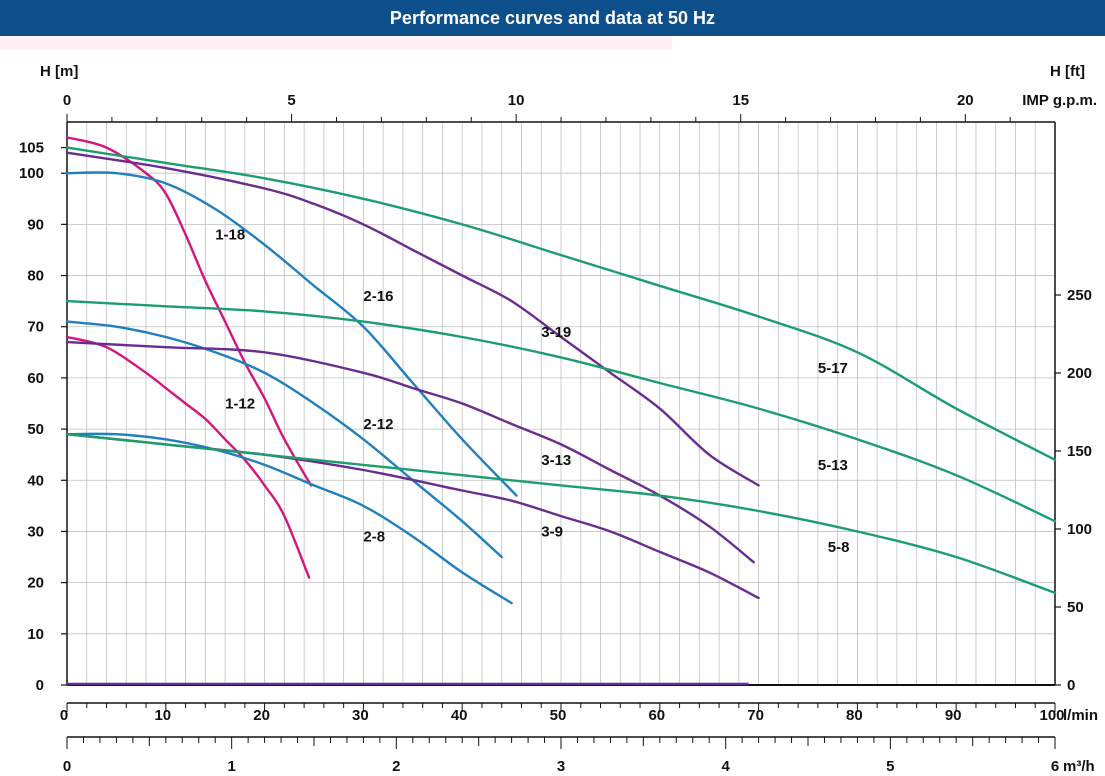 This screenshot has height=776, width=1105. What do you see at coordinates (556, 460) in the screenshot?
I see `curve-label-3-13: 3-13` at bounding box center [556, 460].